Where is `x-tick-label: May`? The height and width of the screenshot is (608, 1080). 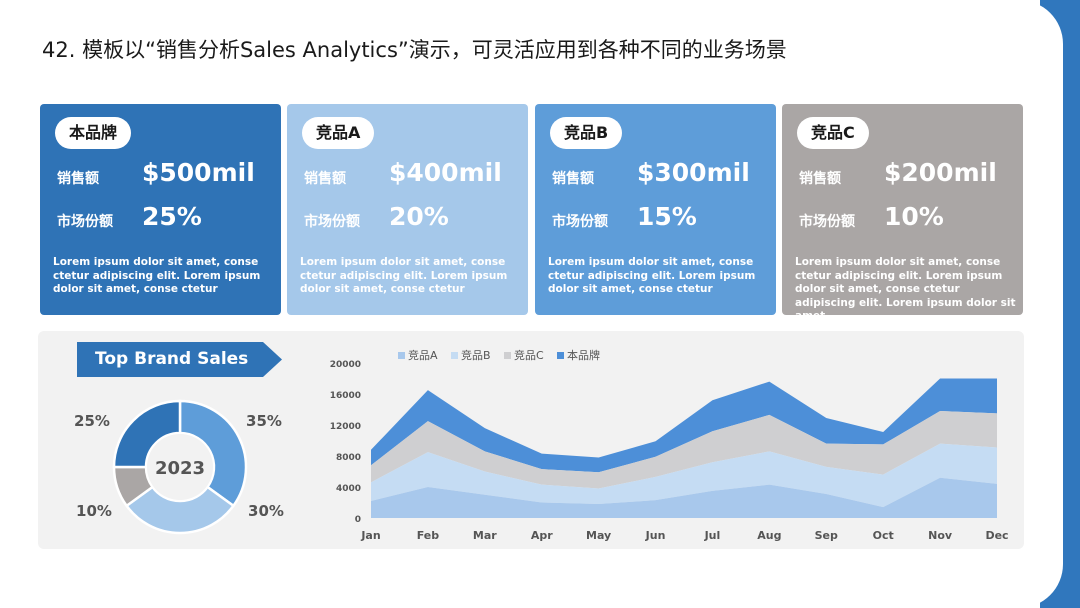 x-tick-label: May is located at coordinates (598, 535).